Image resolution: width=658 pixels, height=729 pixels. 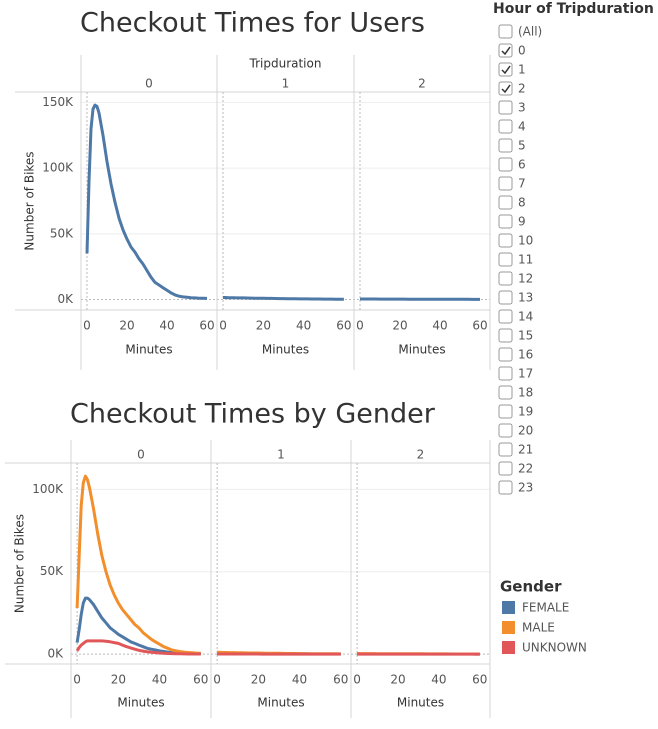 I want to click on filter-option: (All), so click(x=530, y=32).